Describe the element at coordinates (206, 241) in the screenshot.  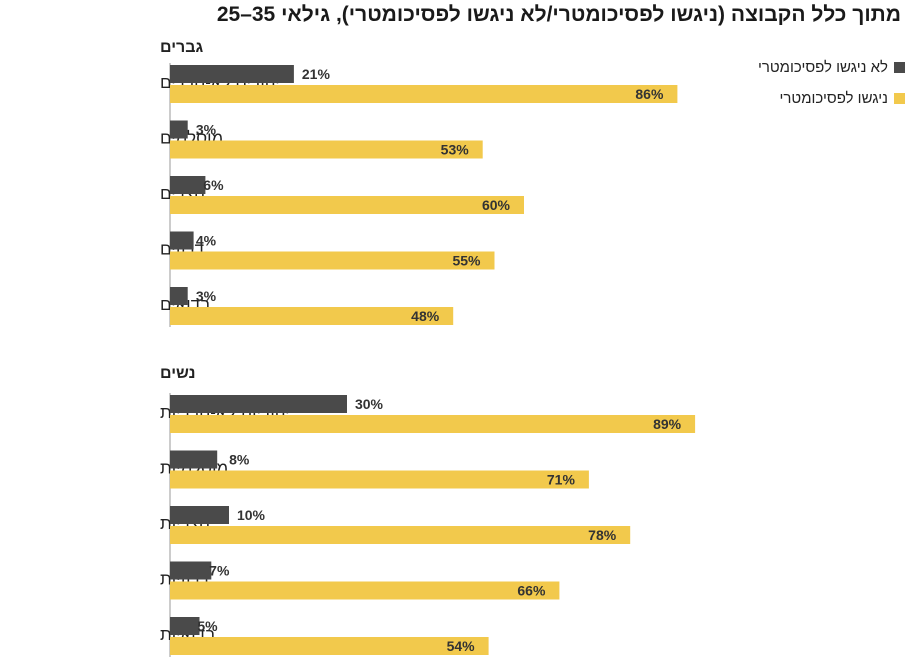
I see `value-label-not-taken: 4%` at that location.